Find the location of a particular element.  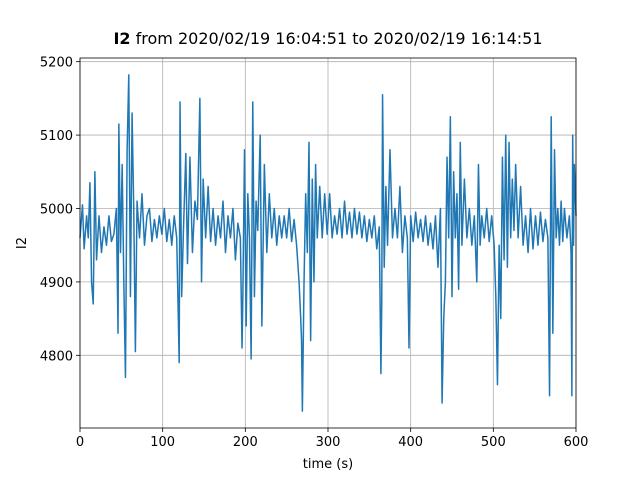

y-tick-label: 4800 is located at coordinates (56, 356).